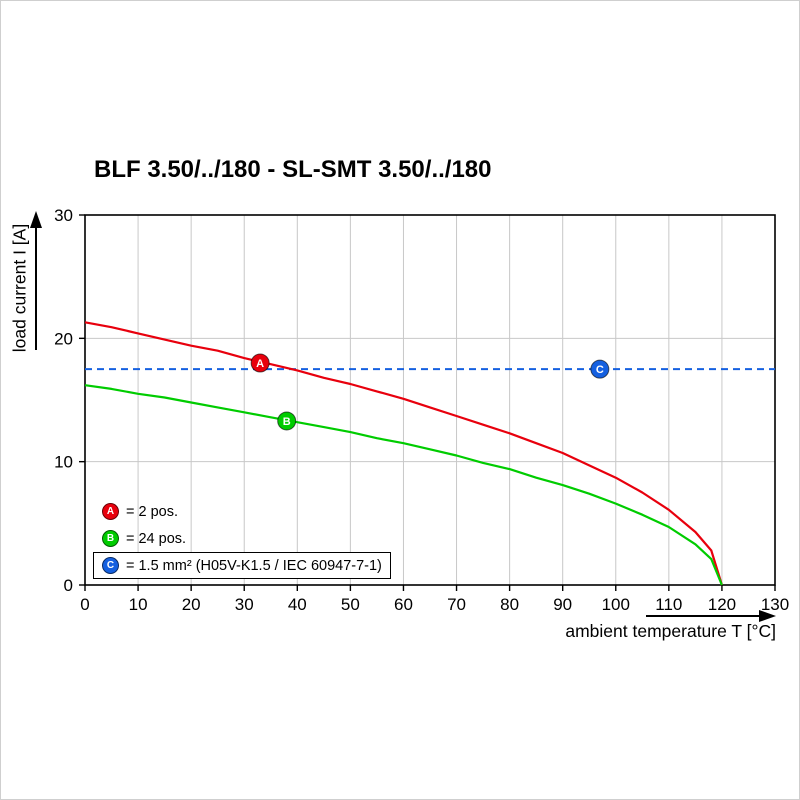 The width and height of the screenshot is (800, 800). What do you see at coordinates (562, 604) in the screenshot?
I see `x-tick-label: 90` at bounding box center [562, 604].